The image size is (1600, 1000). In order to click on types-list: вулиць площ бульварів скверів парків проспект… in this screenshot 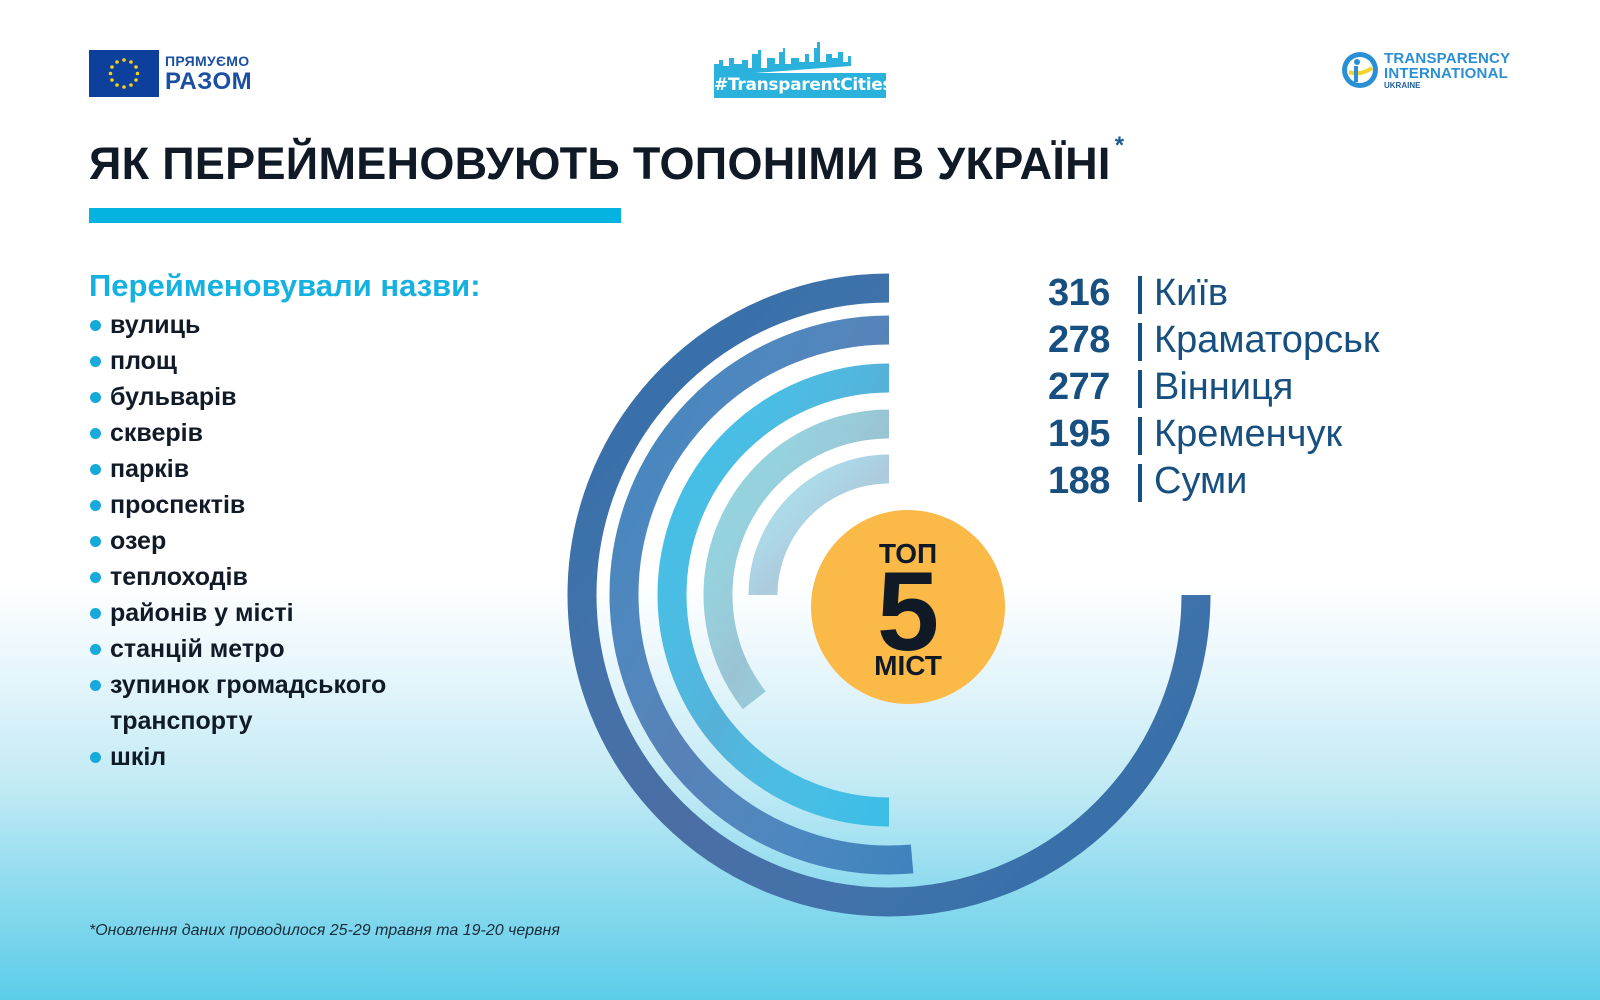, I will do `click(237, 542)`.